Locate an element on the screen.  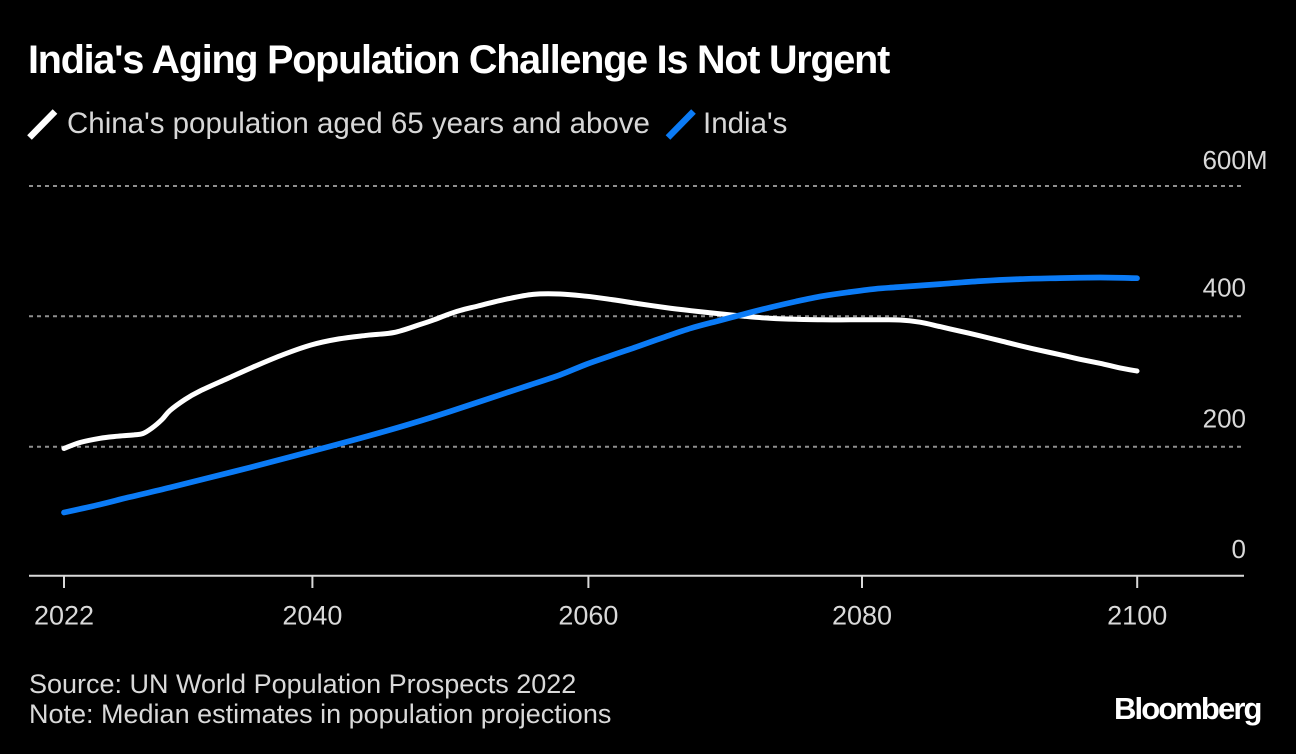
svg-text: 400 is located at coordinates (1224, 288).